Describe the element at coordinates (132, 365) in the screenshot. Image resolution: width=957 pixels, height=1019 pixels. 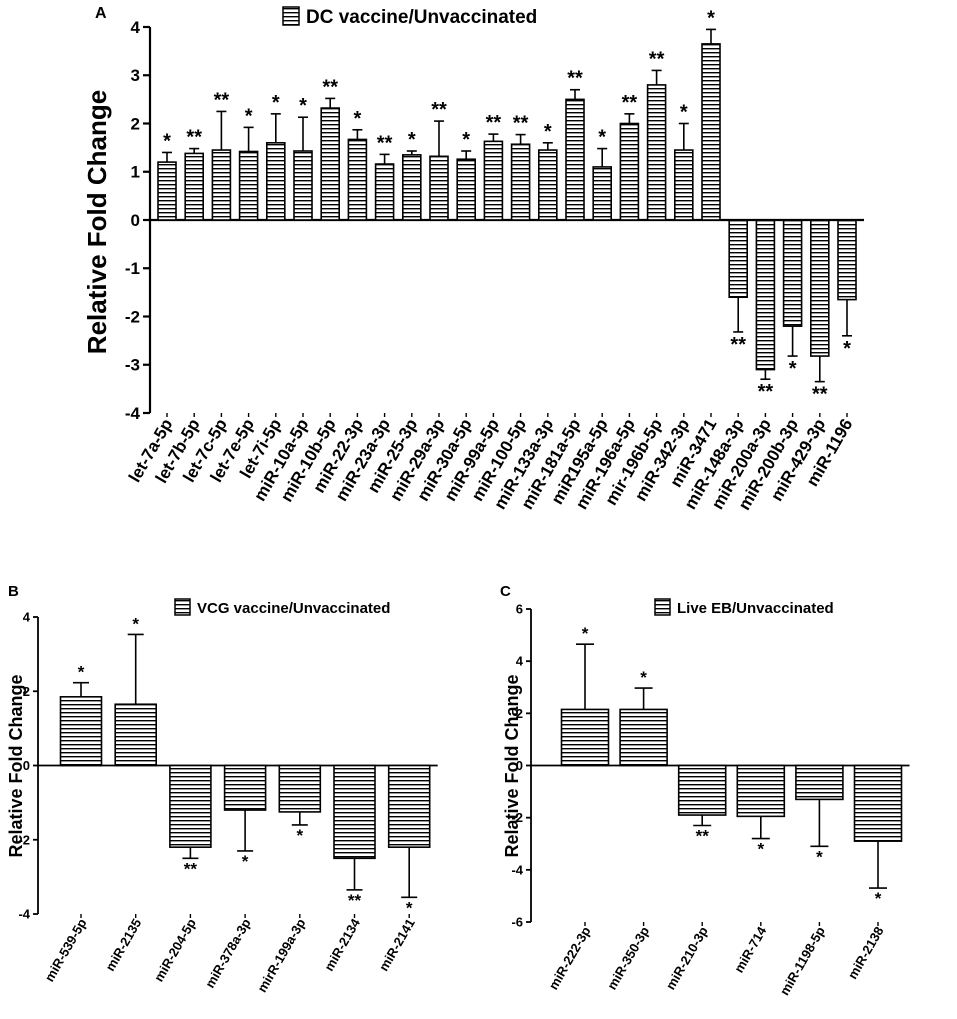
I see `y-tick-label: -3` at that location.